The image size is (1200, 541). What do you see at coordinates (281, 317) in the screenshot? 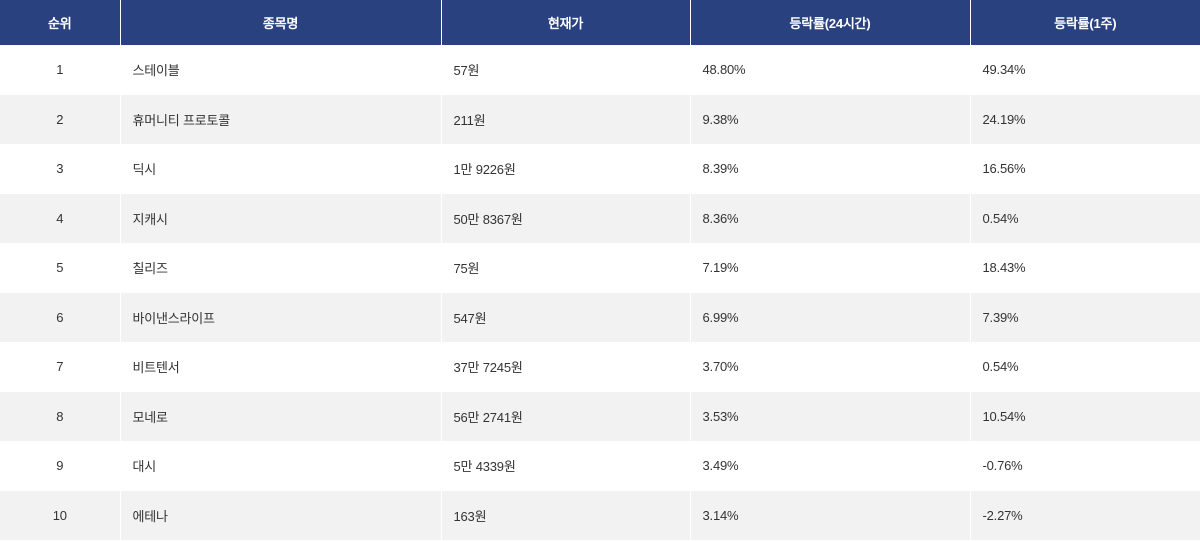
I see `cell-name: 바이낸스라이프` at bounding box center [281, 317].